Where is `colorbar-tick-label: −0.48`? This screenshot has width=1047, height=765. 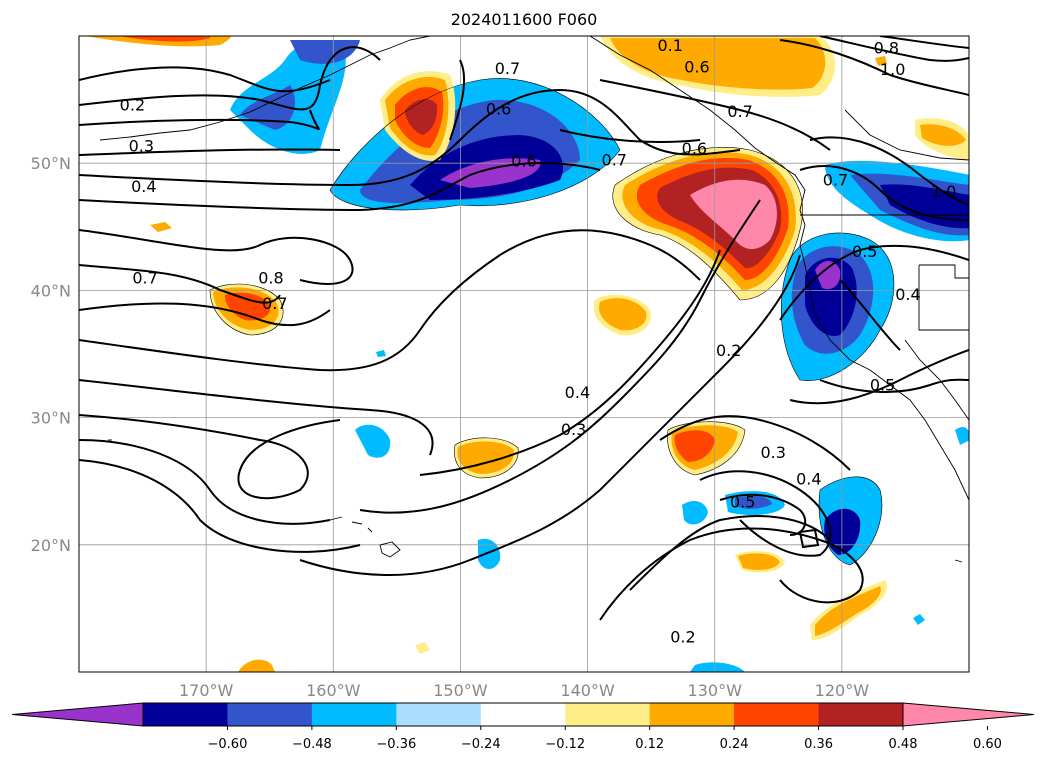 colorbar-tick-label: −0.48 is located at coordinates (312, 744).